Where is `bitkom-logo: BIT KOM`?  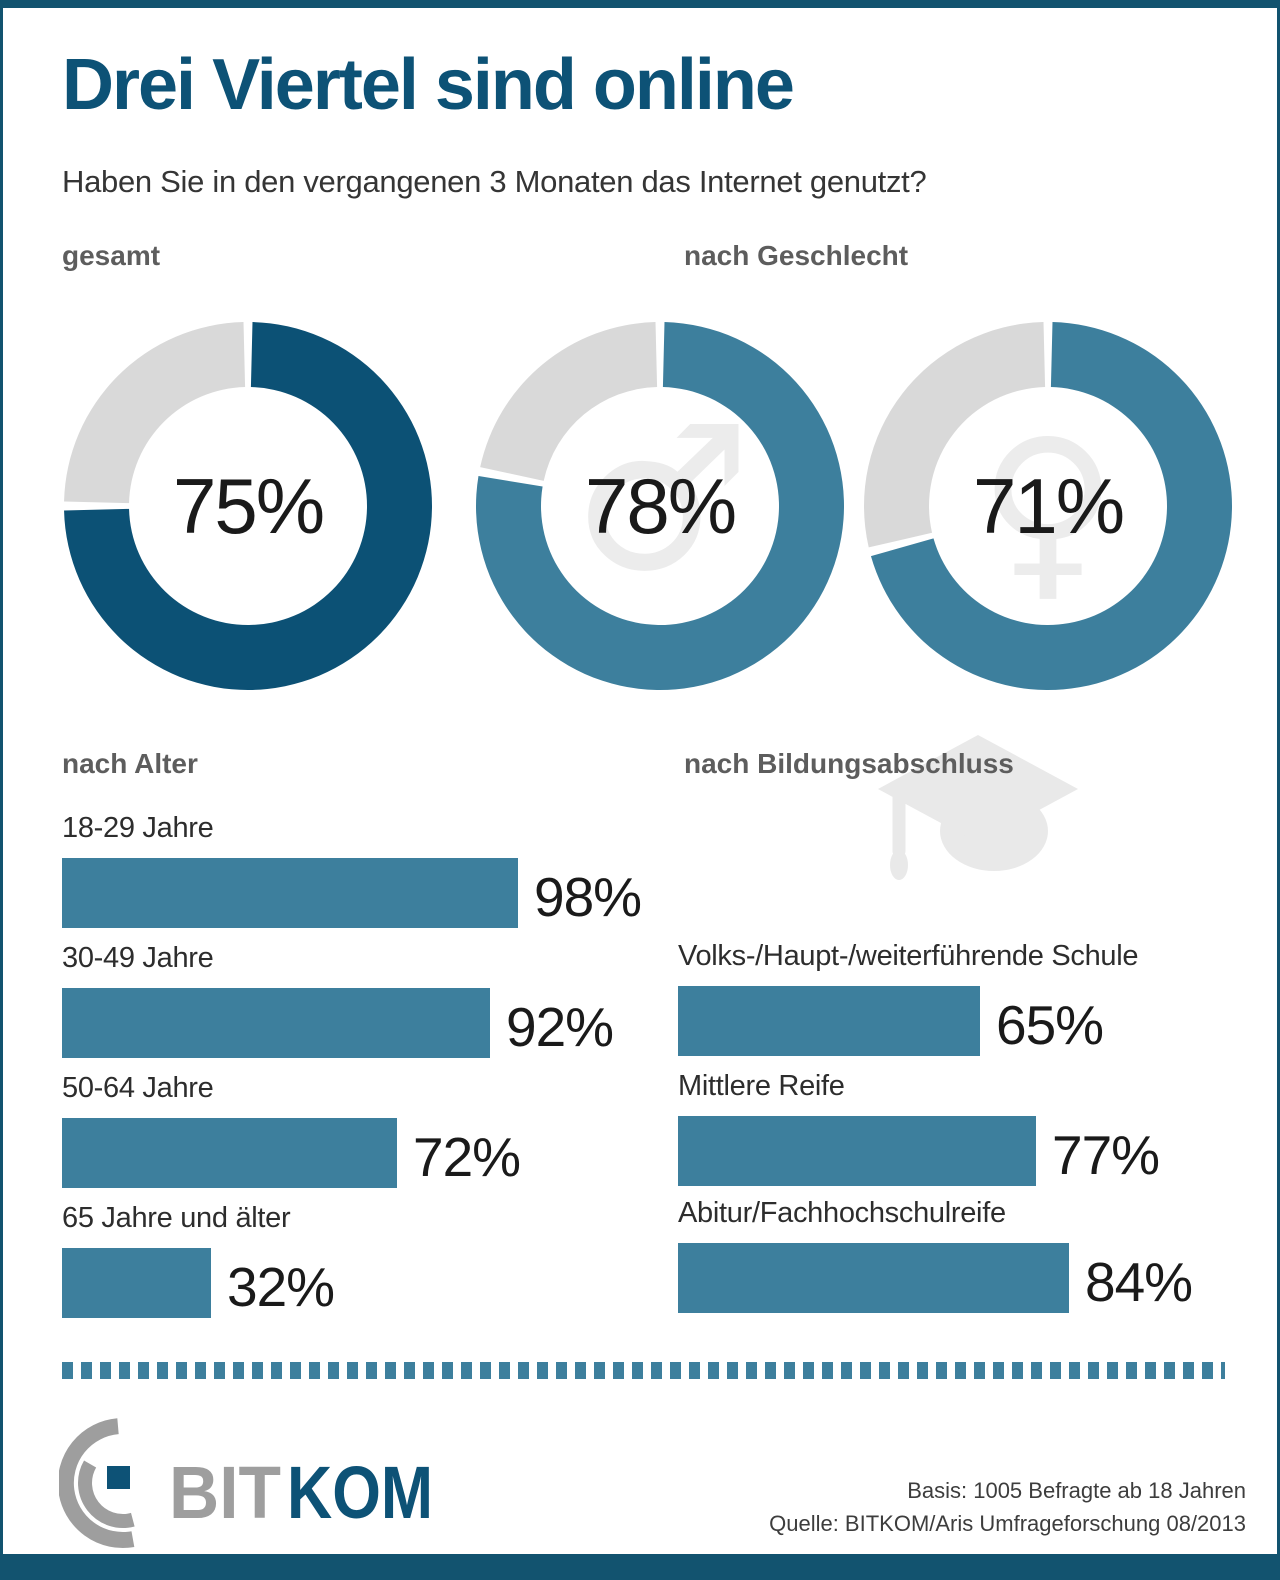
bitkom-logo: BIT KOM is located at coordinates (246, 1483).